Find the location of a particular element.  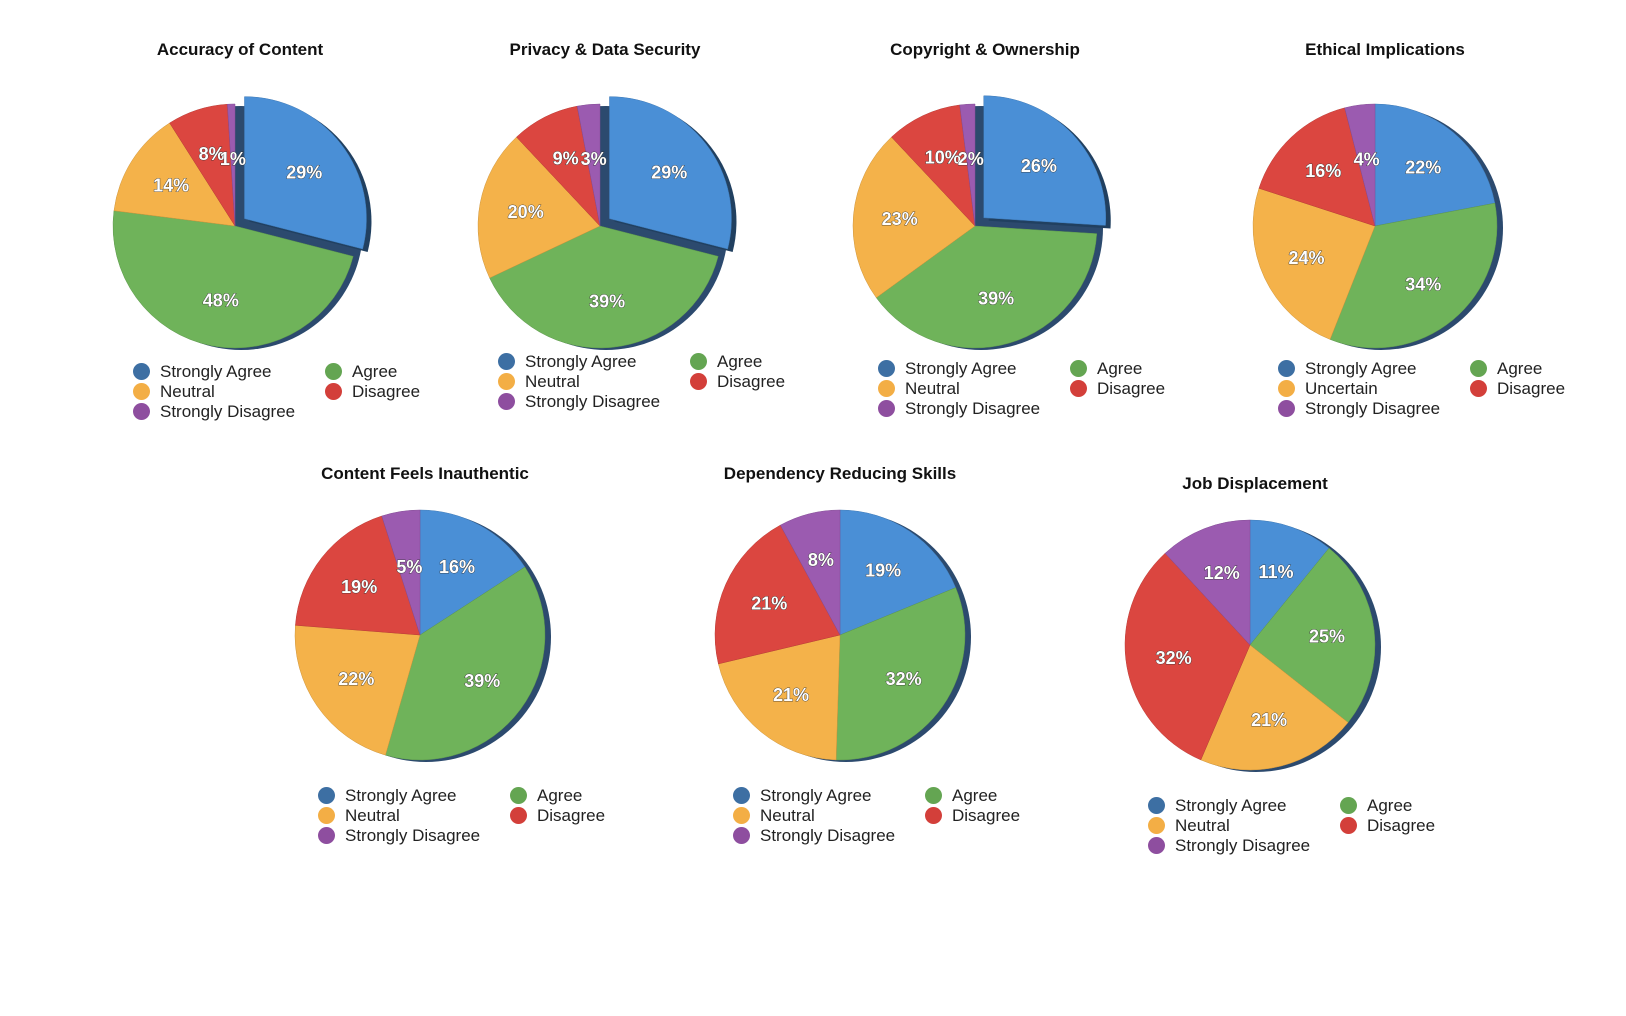

pie-data-label: 29% is located at coordinates (669, 172).